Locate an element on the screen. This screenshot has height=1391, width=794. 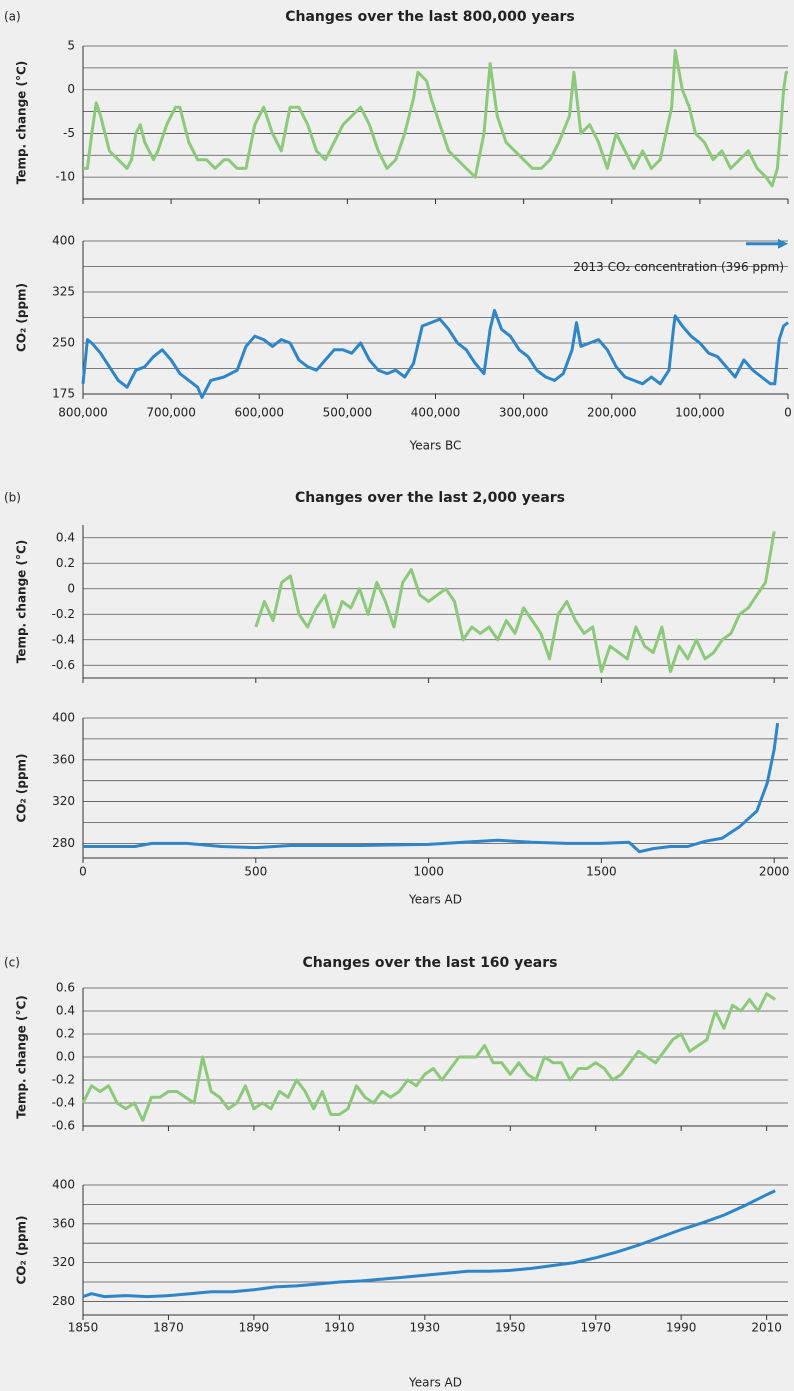
y-tick-label: 0.0 is located at coordinates (65, 1057).